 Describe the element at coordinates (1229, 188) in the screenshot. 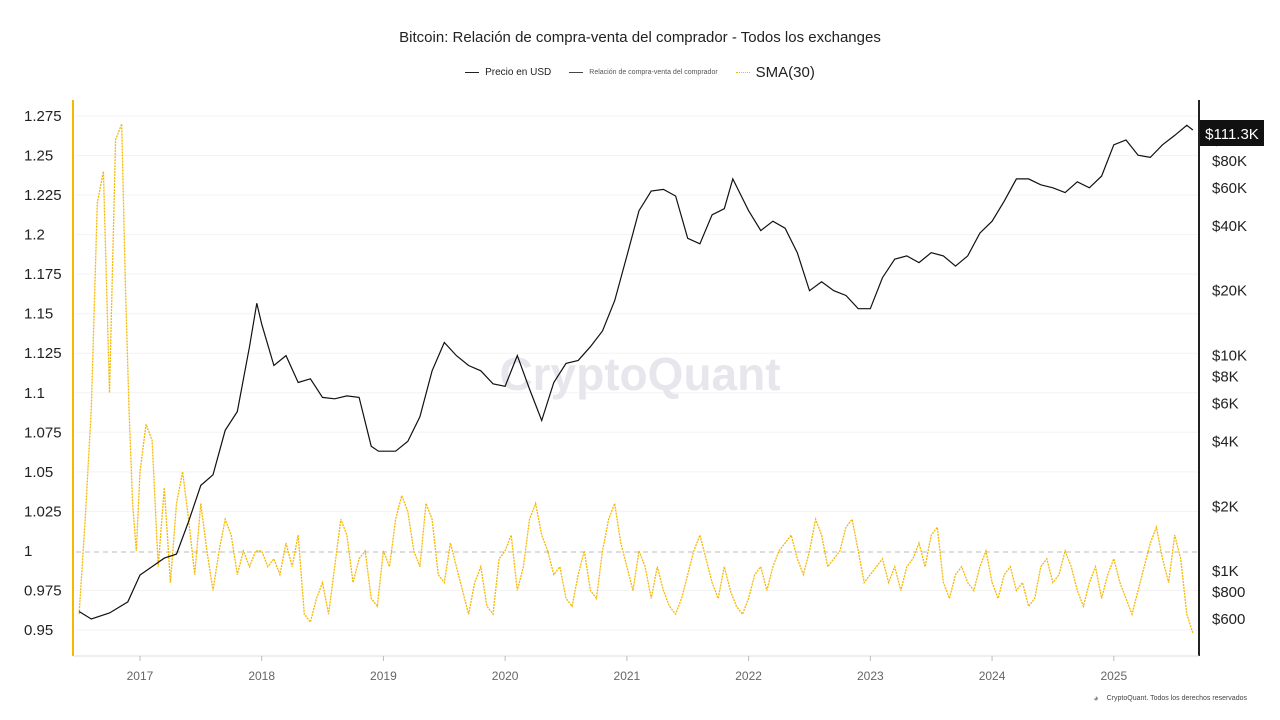

I see `right-tick-label: $60K` at that location.